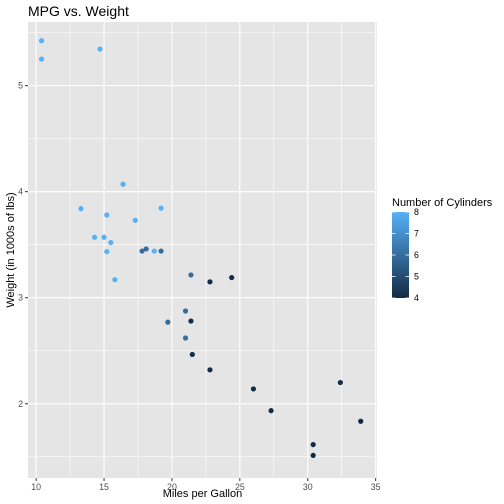 This screenshot has height=504, width=504. I want to click on legend-colorbar, so click(400, 255).